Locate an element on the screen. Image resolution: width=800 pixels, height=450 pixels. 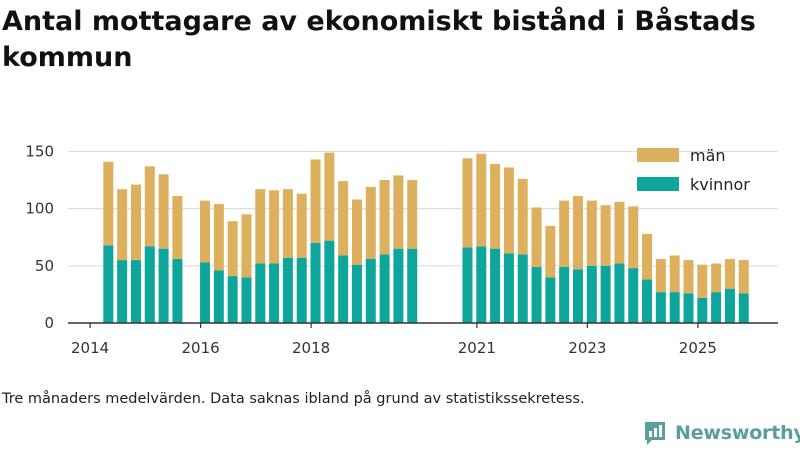
x-tick-label: 2025 is located at coordinates (698, 348).